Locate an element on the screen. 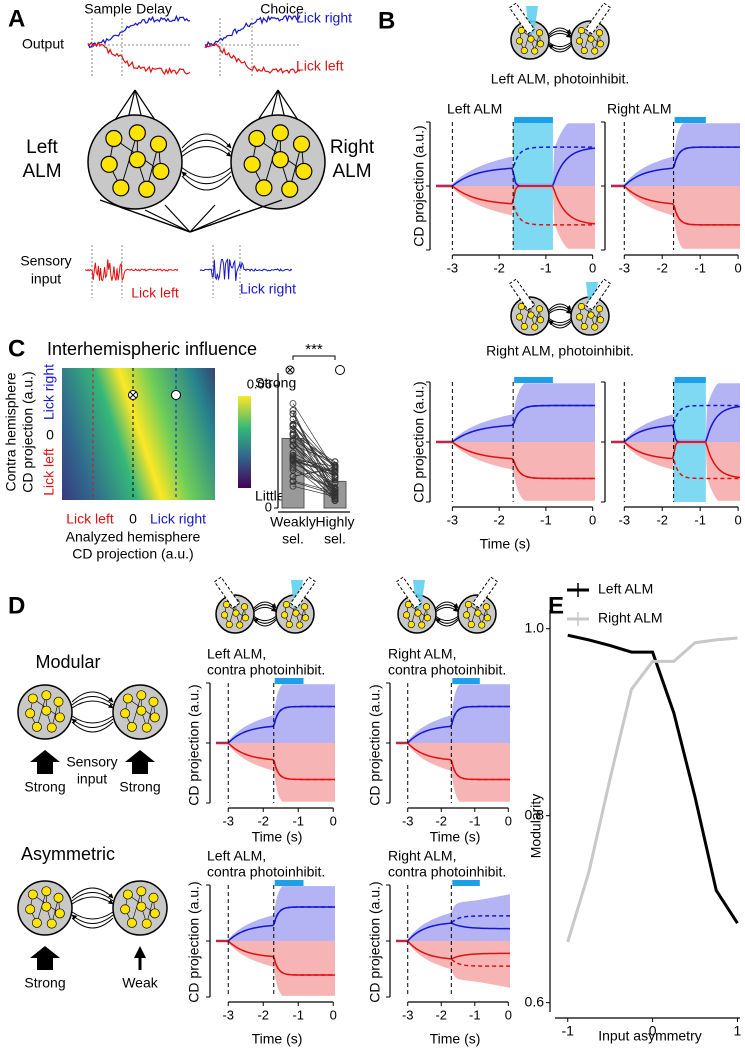 The height and width of the screenshot is (1050, 745). fiber-implant is located at coordinates (522, 18).